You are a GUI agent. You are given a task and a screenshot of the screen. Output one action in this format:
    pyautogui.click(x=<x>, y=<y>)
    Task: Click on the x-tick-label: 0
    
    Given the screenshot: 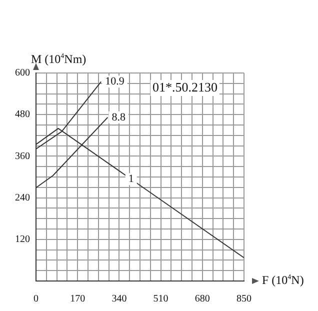 What is the action you would take?
    pyautogui.click(x=36, y=299)
    